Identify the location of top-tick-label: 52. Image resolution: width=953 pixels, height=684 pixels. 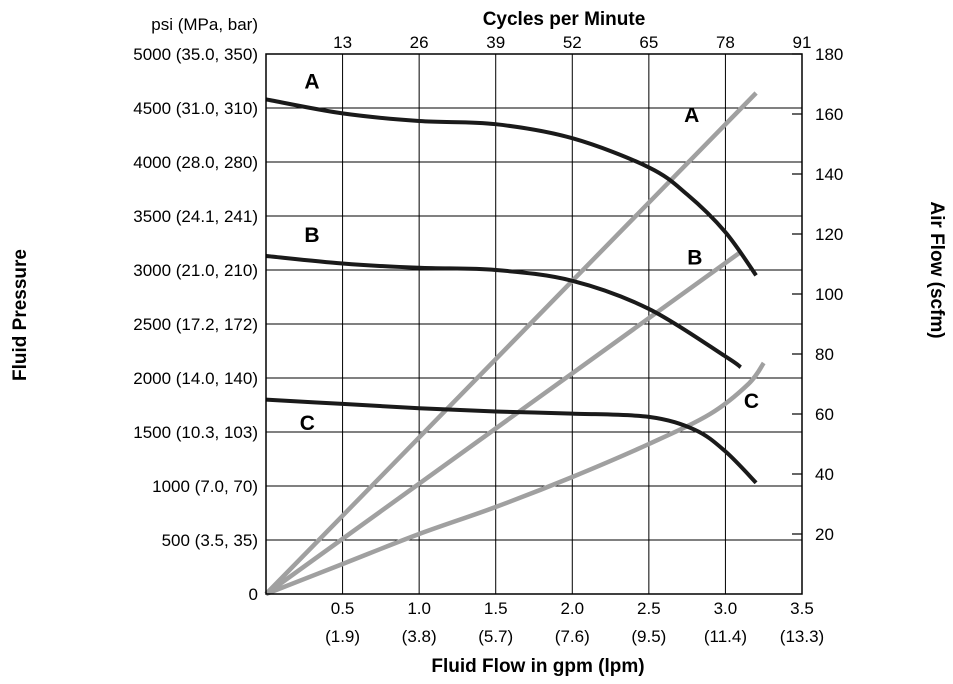
(572, 42).